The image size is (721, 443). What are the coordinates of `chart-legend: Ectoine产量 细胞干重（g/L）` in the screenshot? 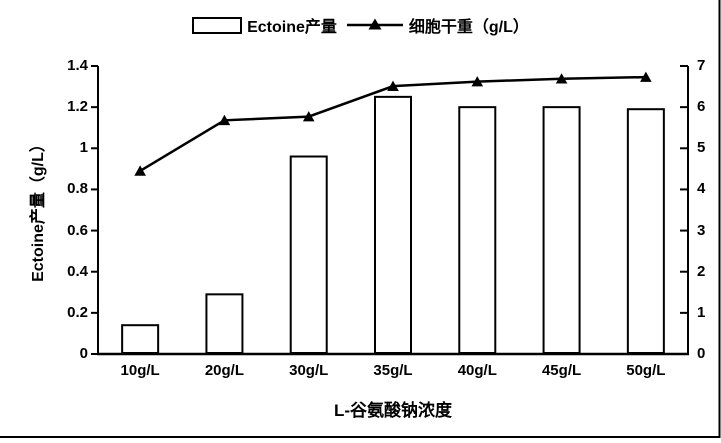 It's located at (360, 25).